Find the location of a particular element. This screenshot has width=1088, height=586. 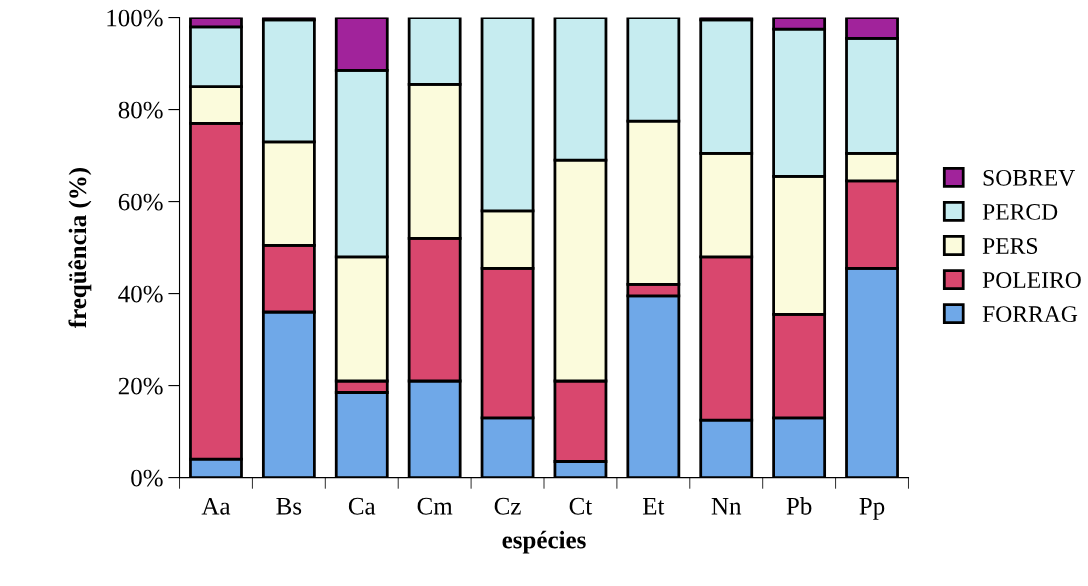

y-tick-label: 40% is located at coordinates (140, 294).